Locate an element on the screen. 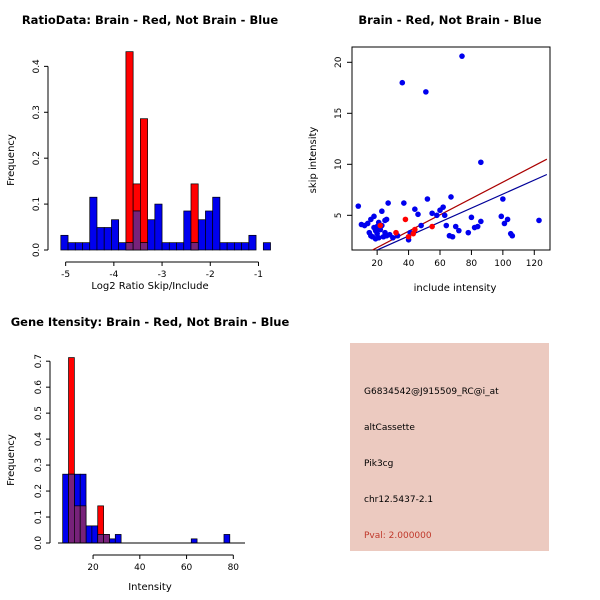 The image size is (600, 600). y-tick-label: 0.1 is located at coordinates (39, 517).